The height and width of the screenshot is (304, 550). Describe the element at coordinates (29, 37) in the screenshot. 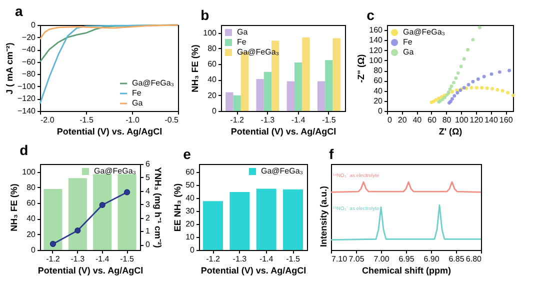

I see `y-tick-label: −20` at that location.